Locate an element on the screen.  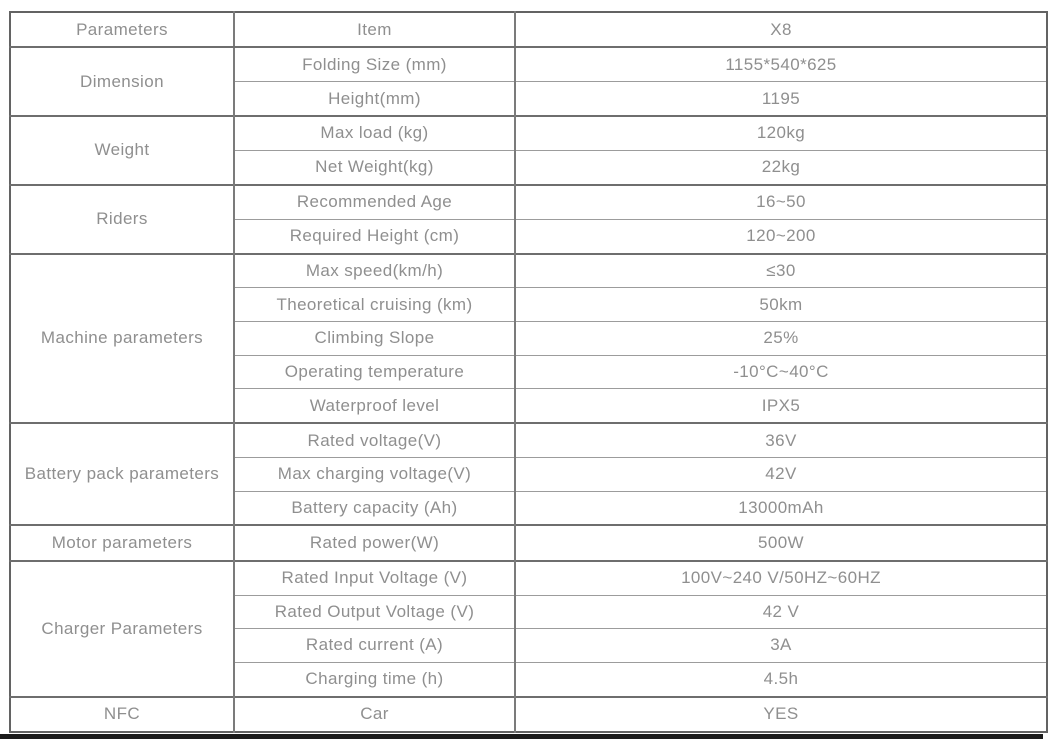
group-weight: Weight is located at coordinates (122, 150).